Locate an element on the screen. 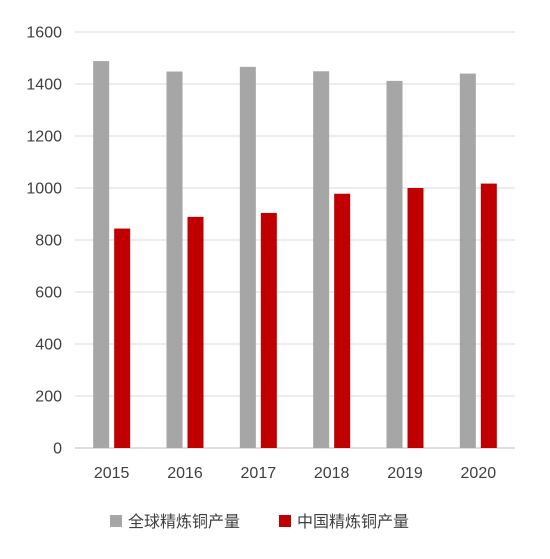 This screenshot has height=559, width=550. legend-label: 全球精炼铜产量 is located at coordinates (184, 521).